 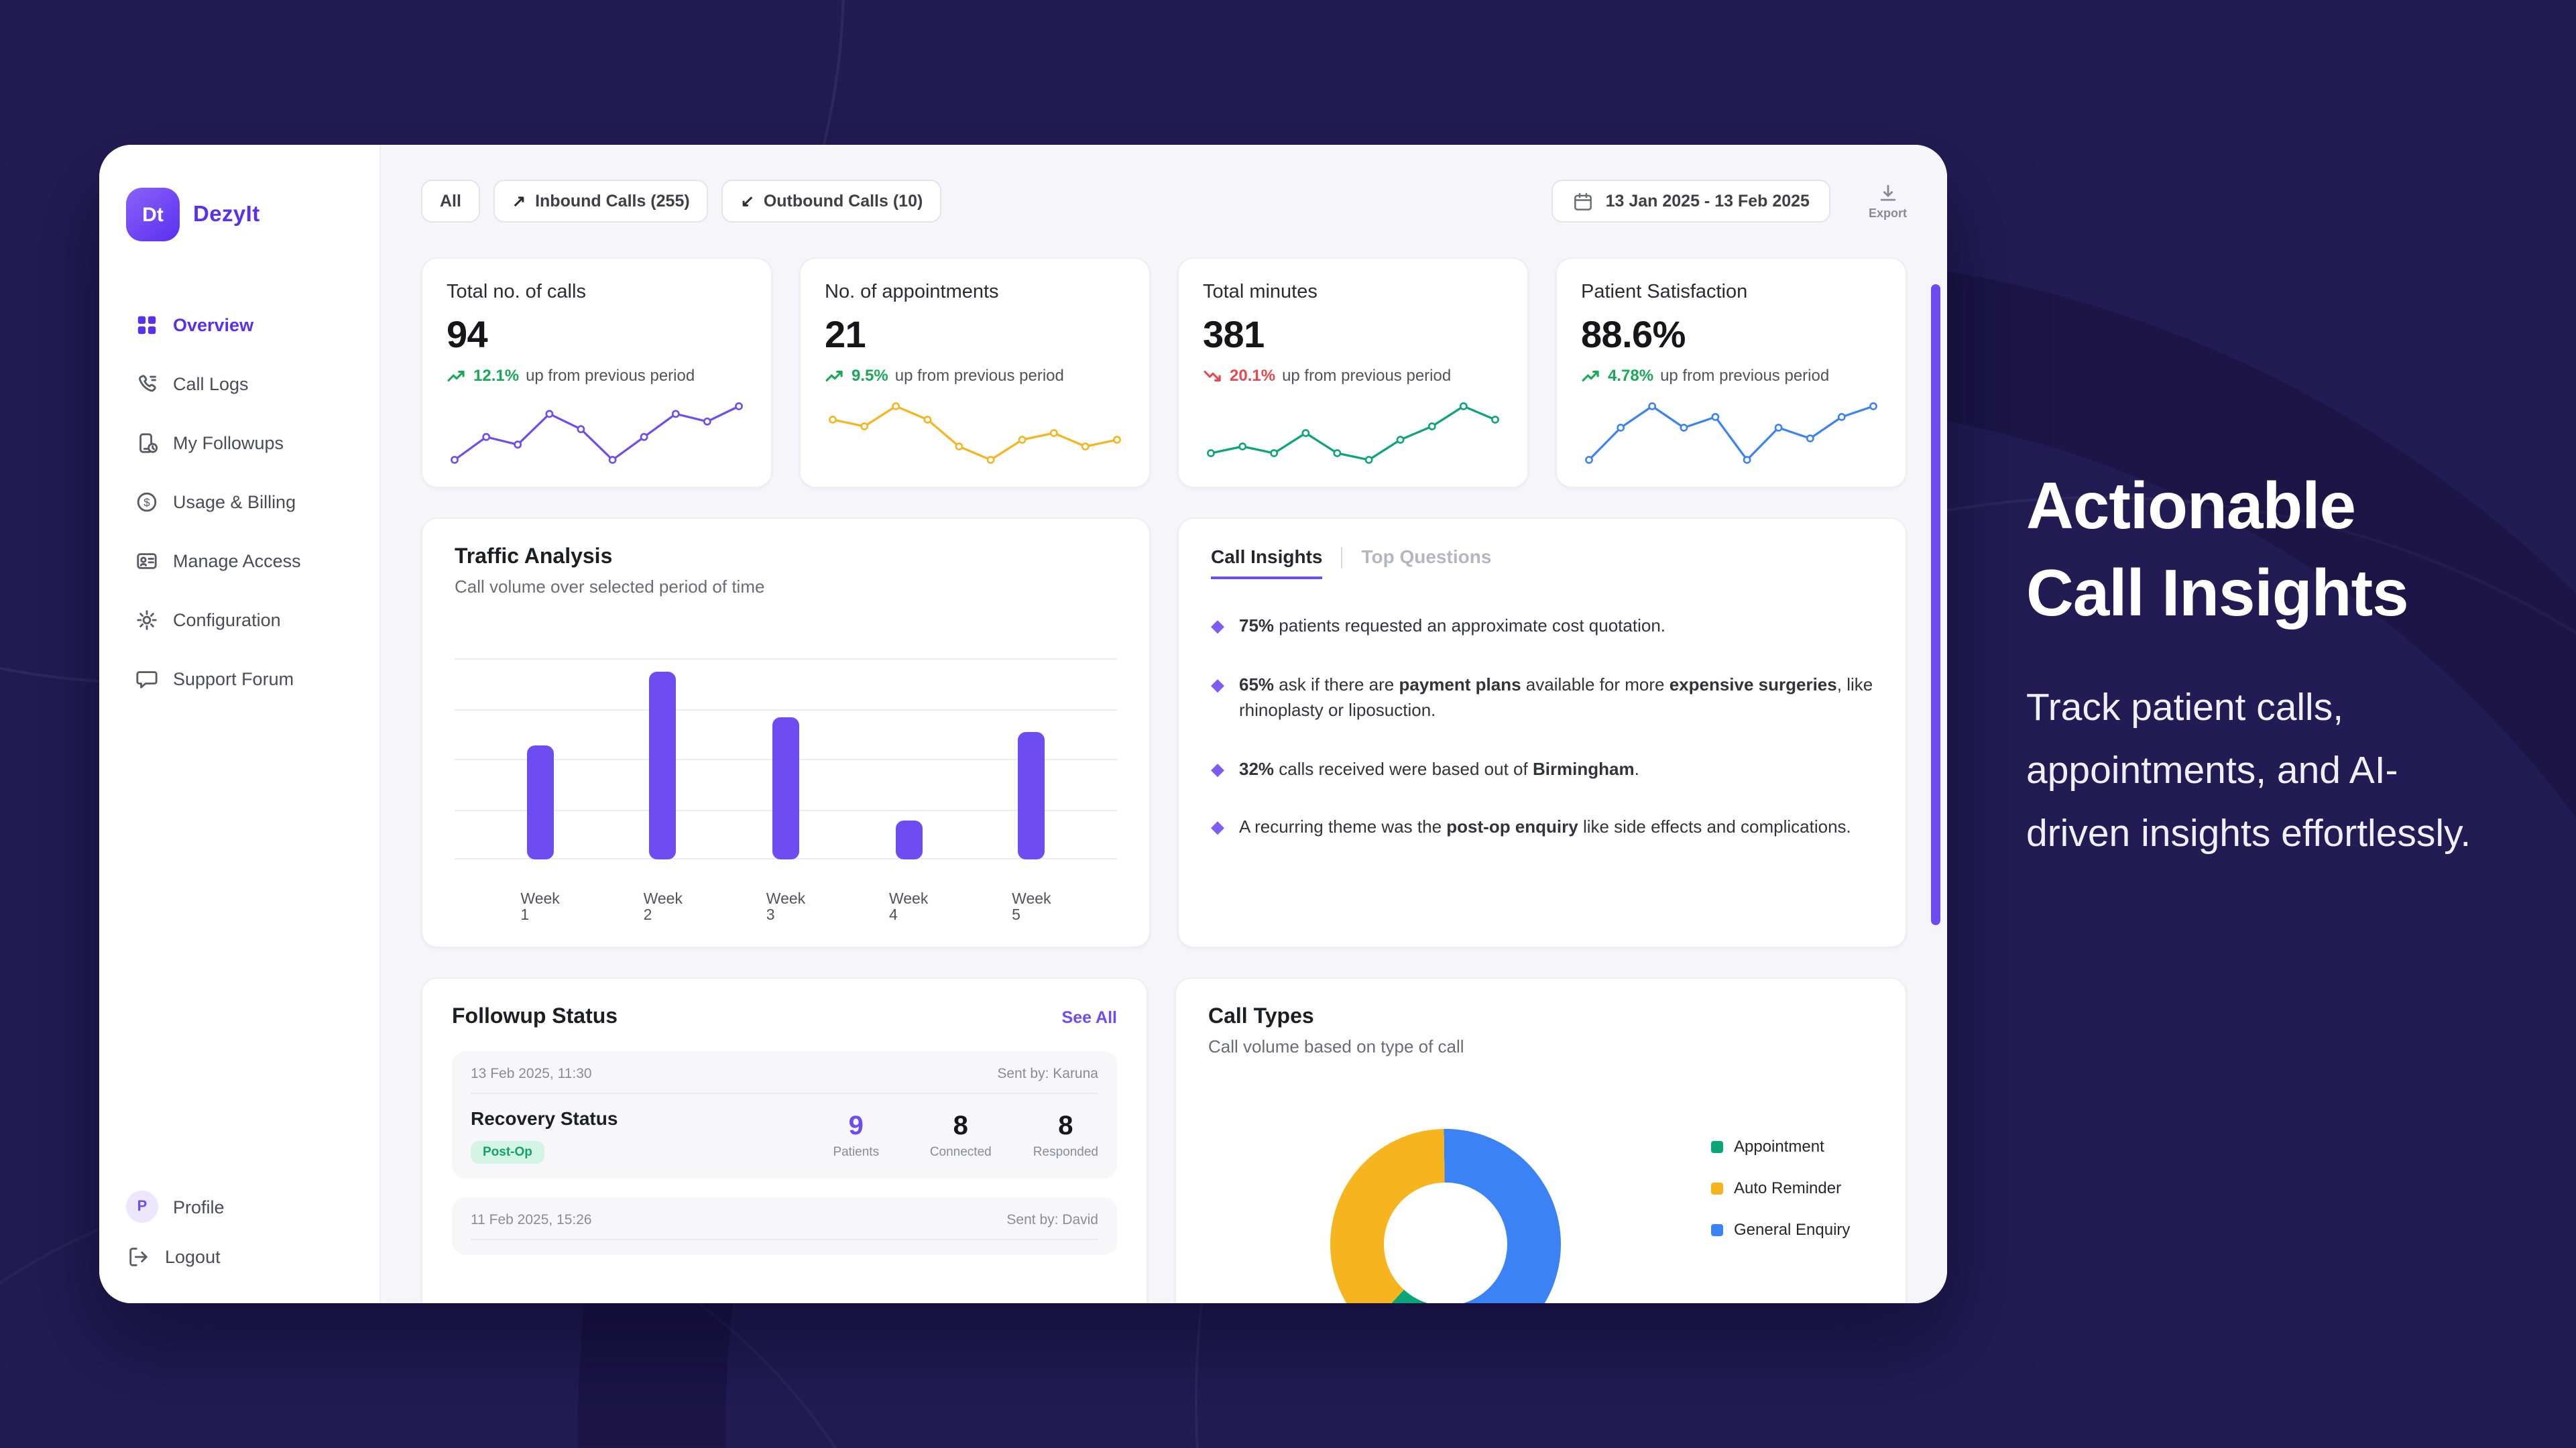 What do you see at coordinates (1887, 213) in the screenshot?
I see `export-label: Export` at bounding box center [1887, 213].